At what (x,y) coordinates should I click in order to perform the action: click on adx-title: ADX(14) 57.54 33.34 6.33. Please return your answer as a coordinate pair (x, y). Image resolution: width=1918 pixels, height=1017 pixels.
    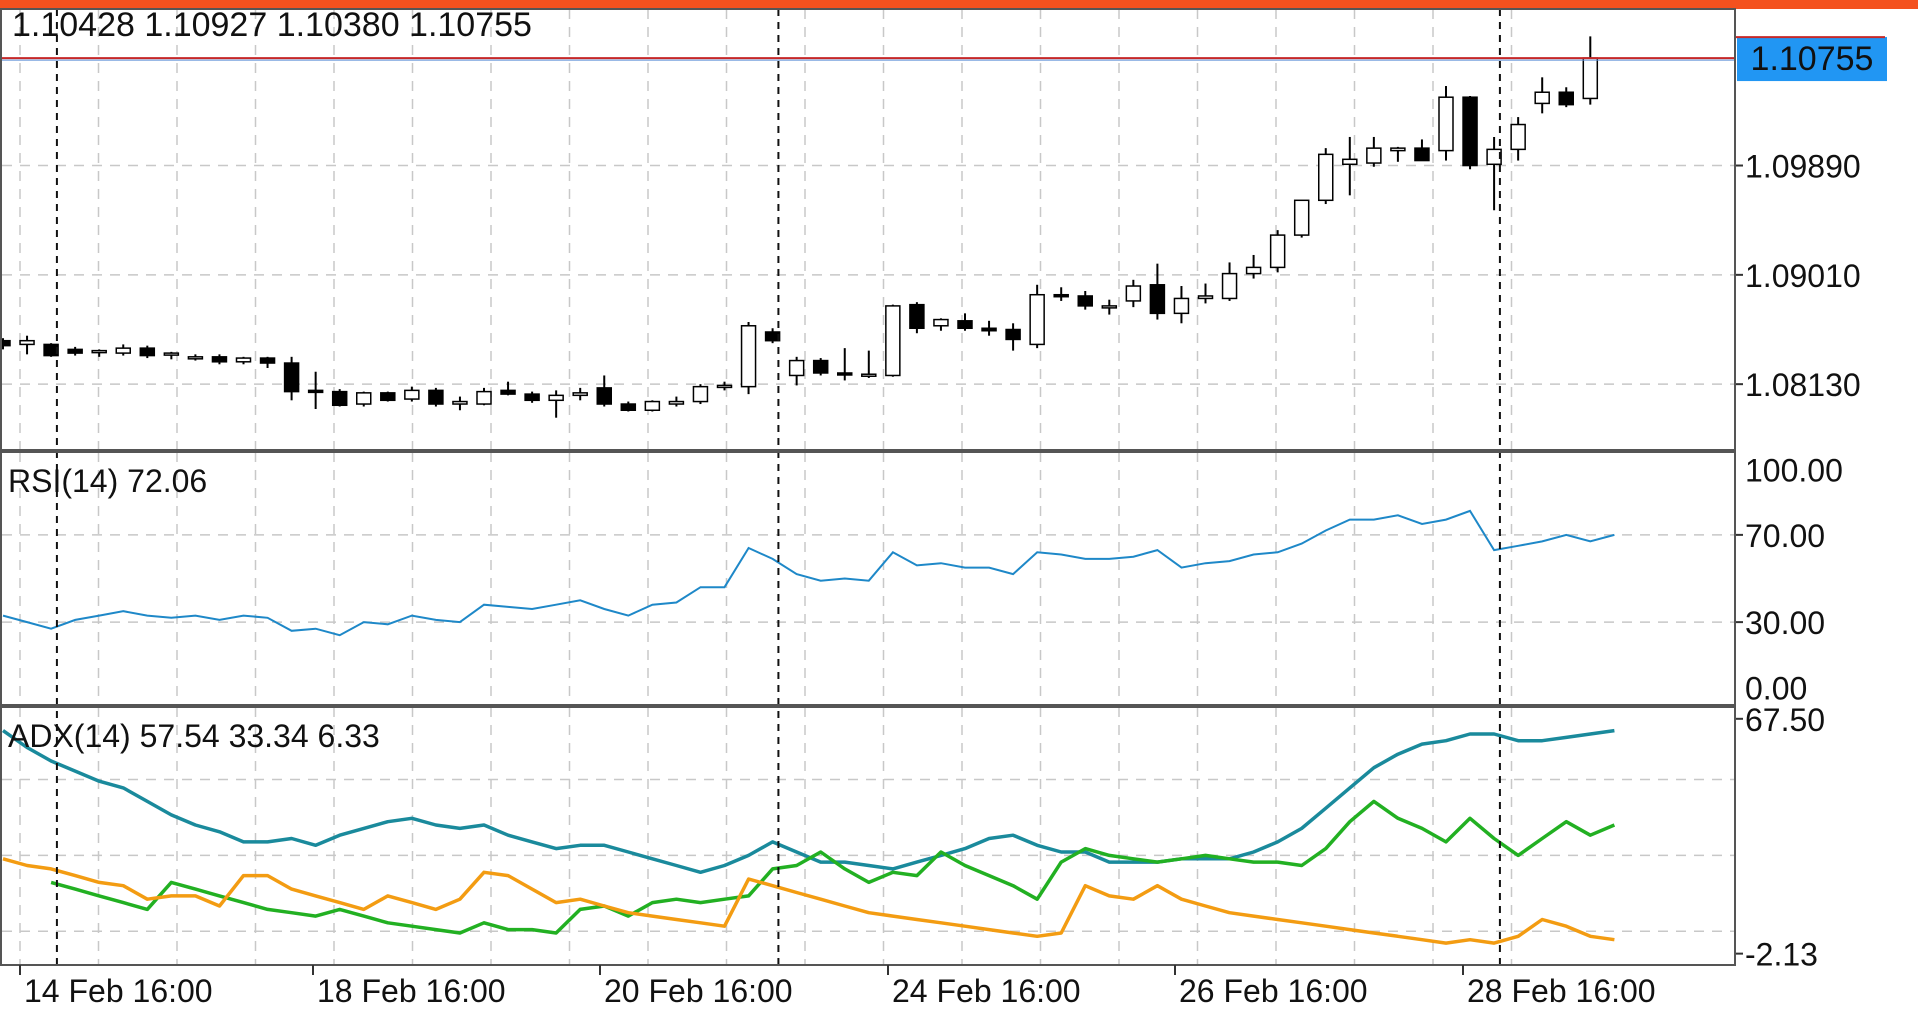
    Looking at the image, I should click on (194, 736).